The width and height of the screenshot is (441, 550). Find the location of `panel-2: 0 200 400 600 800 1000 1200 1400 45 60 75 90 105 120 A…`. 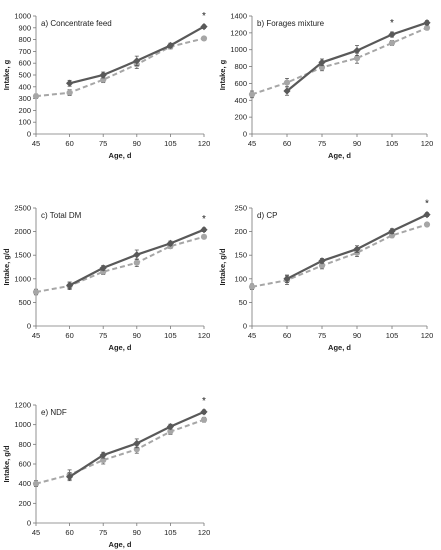

panel-2: 0 200 400 600 800 1000 1200 1400 45 60 75 90 105 120 A… is located at coordinates (325, 86).